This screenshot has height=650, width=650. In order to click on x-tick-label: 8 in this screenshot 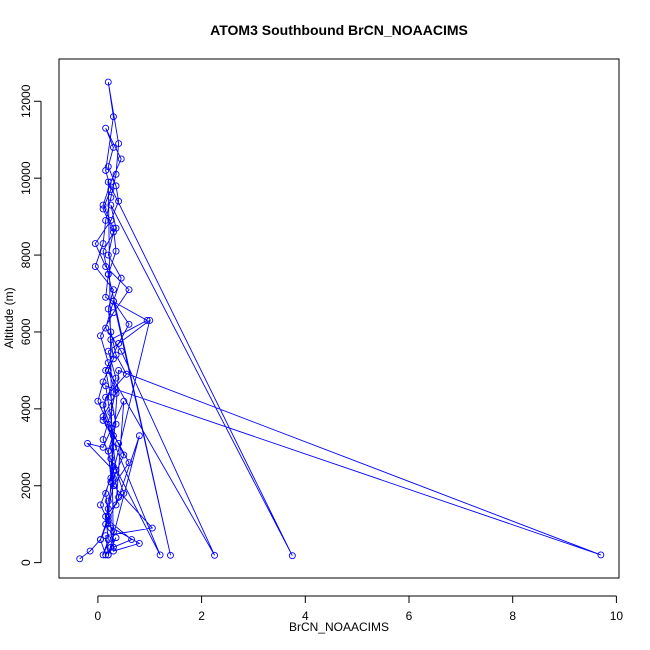, I will do `click(512, 616)`.